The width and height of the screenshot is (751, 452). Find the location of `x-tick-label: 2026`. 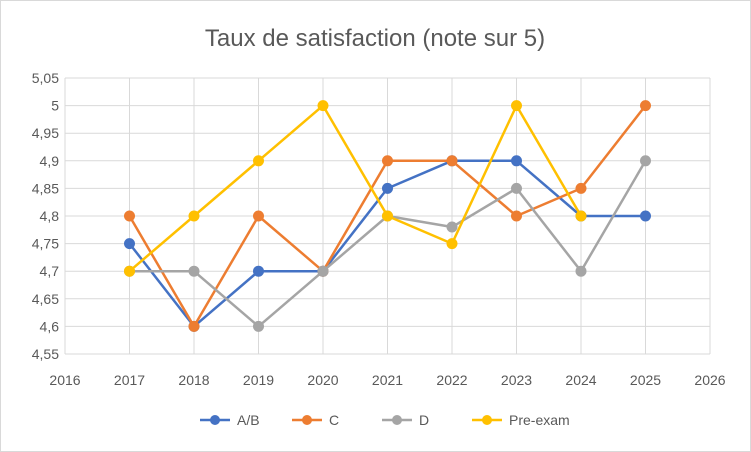

x-tick-label: 2026 is located at coordinates (709, 380).